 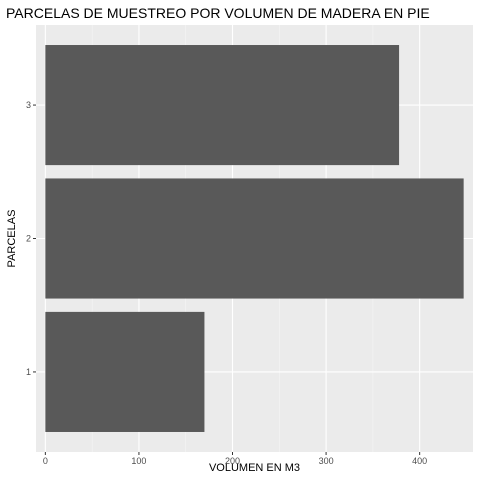 I want to click on x-tick-label: 100, so click(x=138, y=461).